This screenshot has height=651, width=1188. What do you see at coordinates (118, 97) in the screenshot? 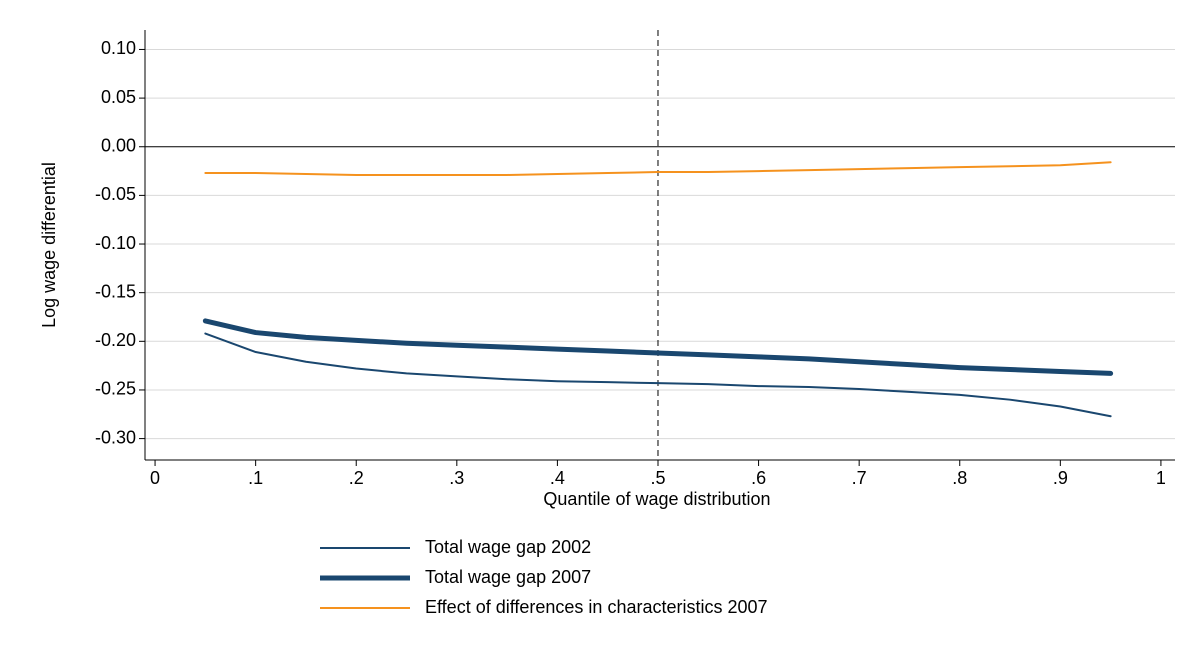
I see `y-tick-label: 0.05` at bounding box center [118, 97].